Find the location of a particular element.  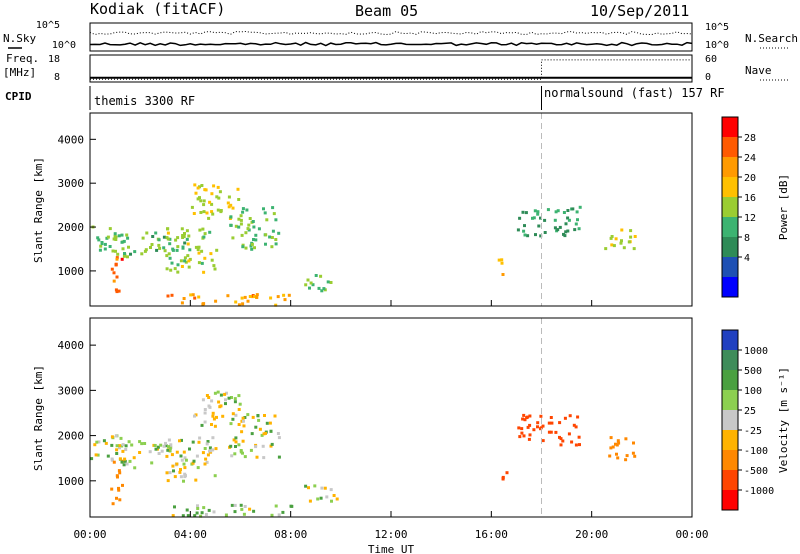

power-colorbar-cells is located at coordinates (730, 207).